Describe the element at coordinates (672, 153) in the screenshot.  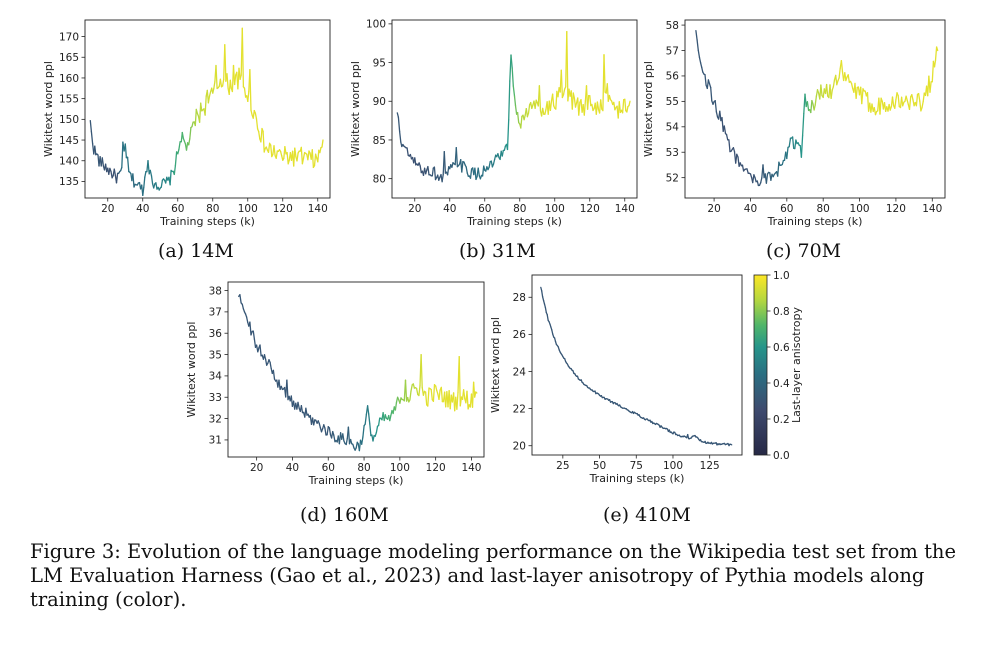
I see `y-tick-label: 53` at that location.